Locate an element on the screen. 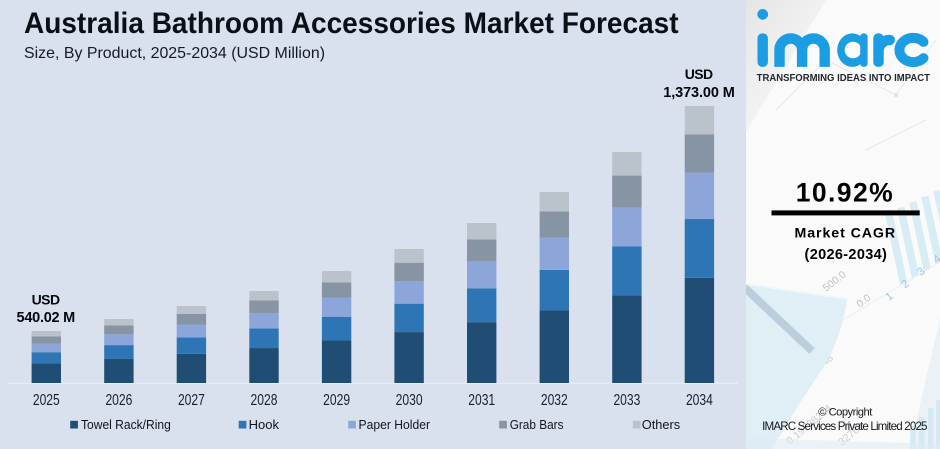 This screenshot has width=940, height=449. svg-text: 500.0 is located at coordinates (834, 282).